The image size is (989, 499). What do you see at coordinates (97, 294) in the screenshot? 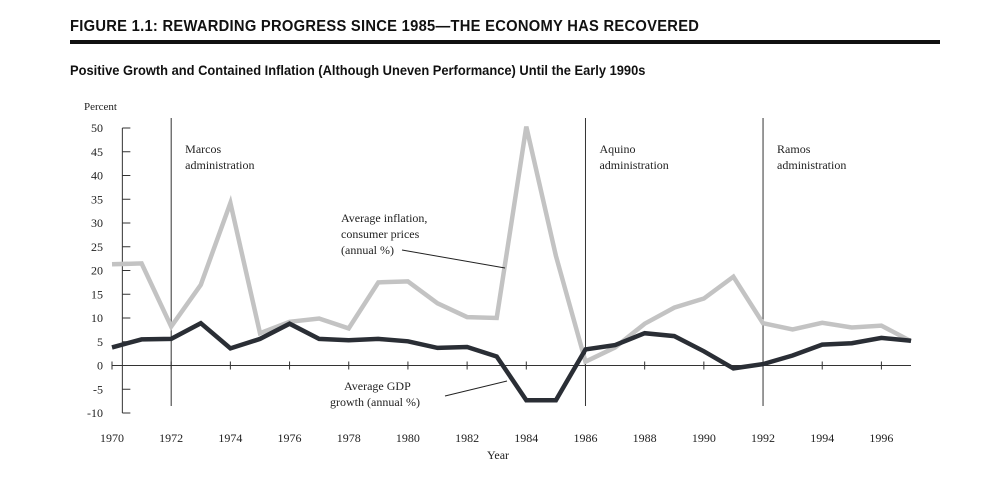
I see `y-tick-label: 15` at bounding box center [97, 294].